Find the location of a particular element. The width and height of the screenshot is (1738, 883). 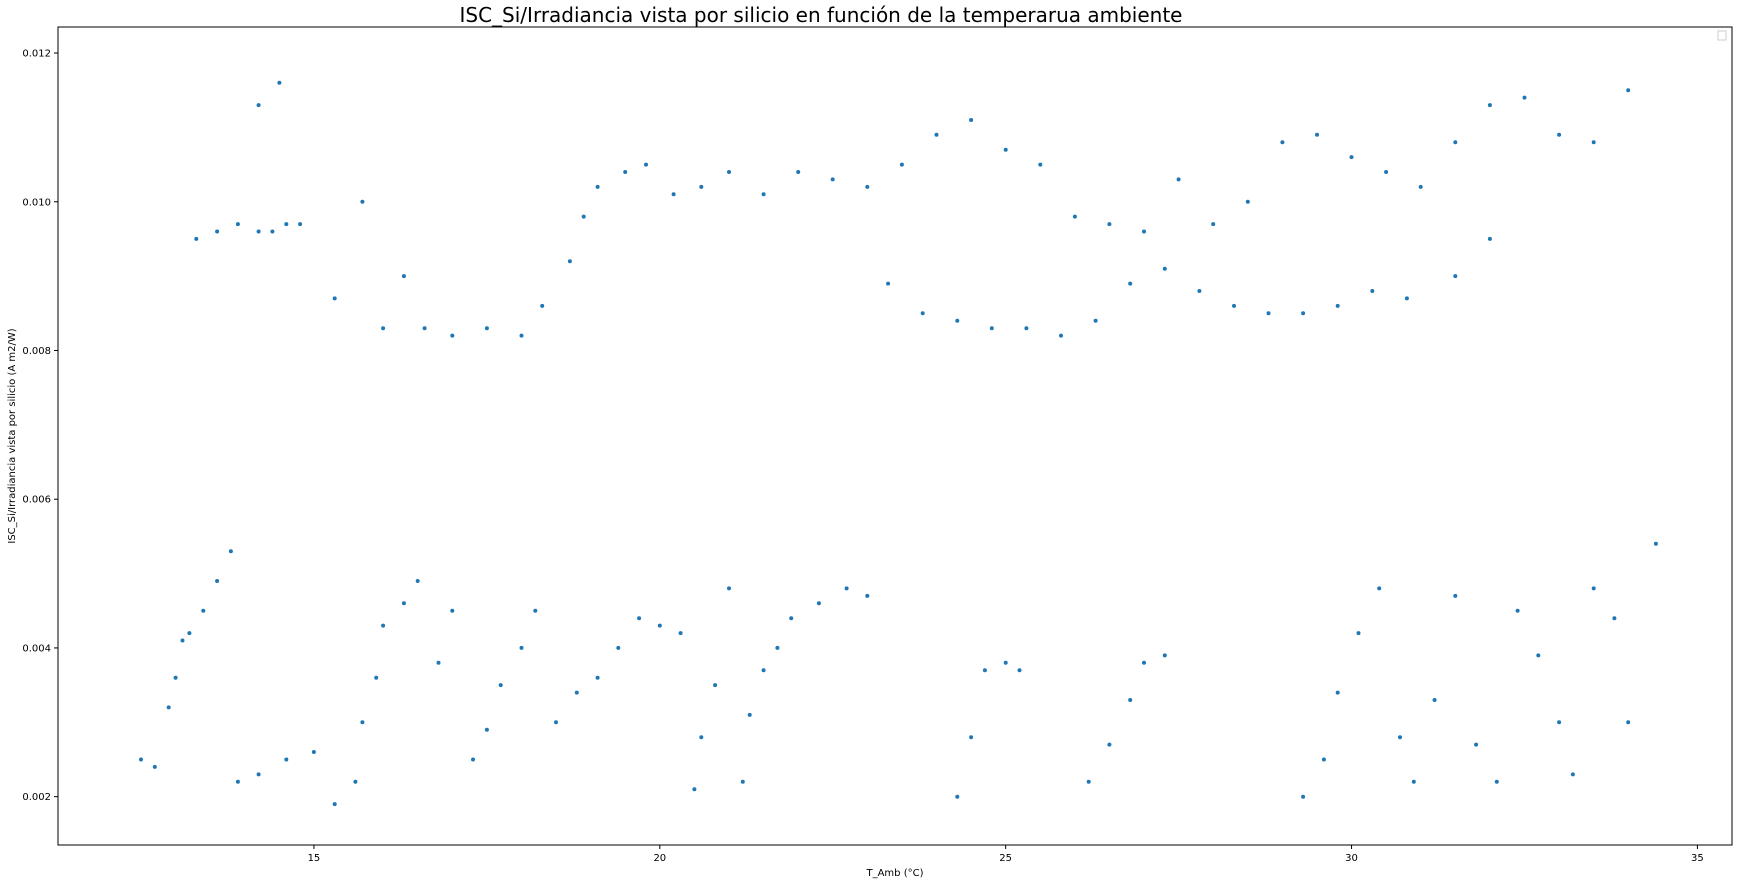

y-tick-label: 0.012 is located at coordinates (36, 54).